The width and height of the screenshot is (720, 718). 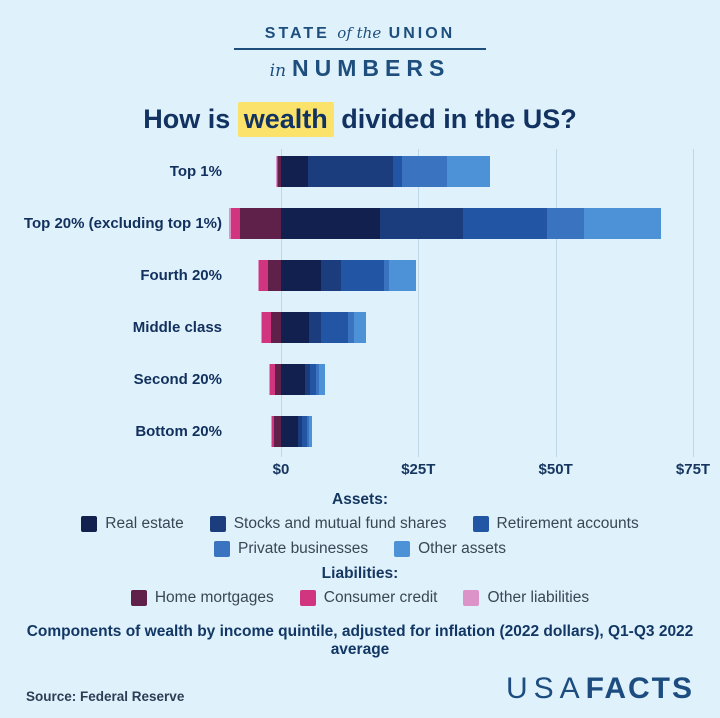 I want to click on legend-item-other-assets: Other assets, so click(x=450, y=549).